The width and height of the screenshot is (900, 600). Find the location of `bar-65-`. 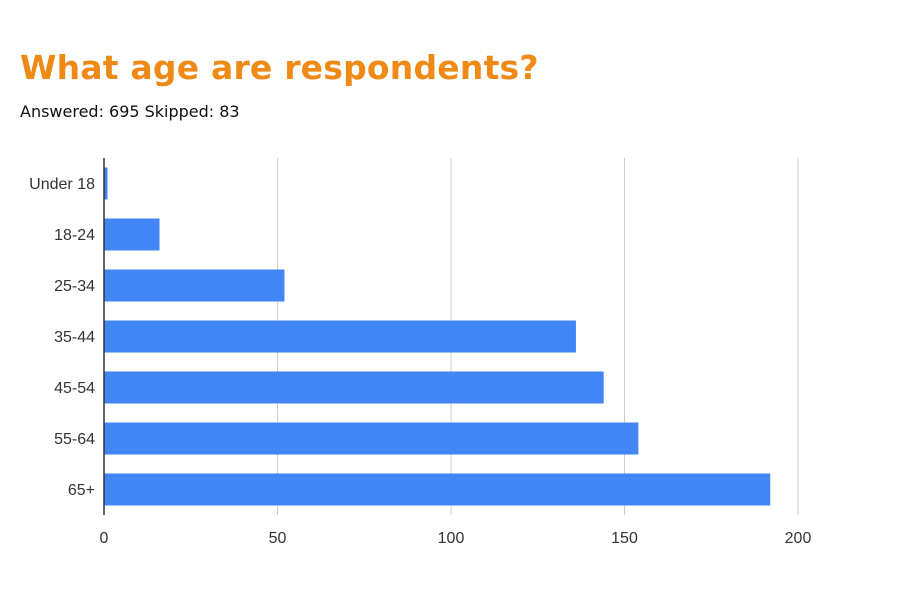

bar-65- is located at coordinates (437, 489).